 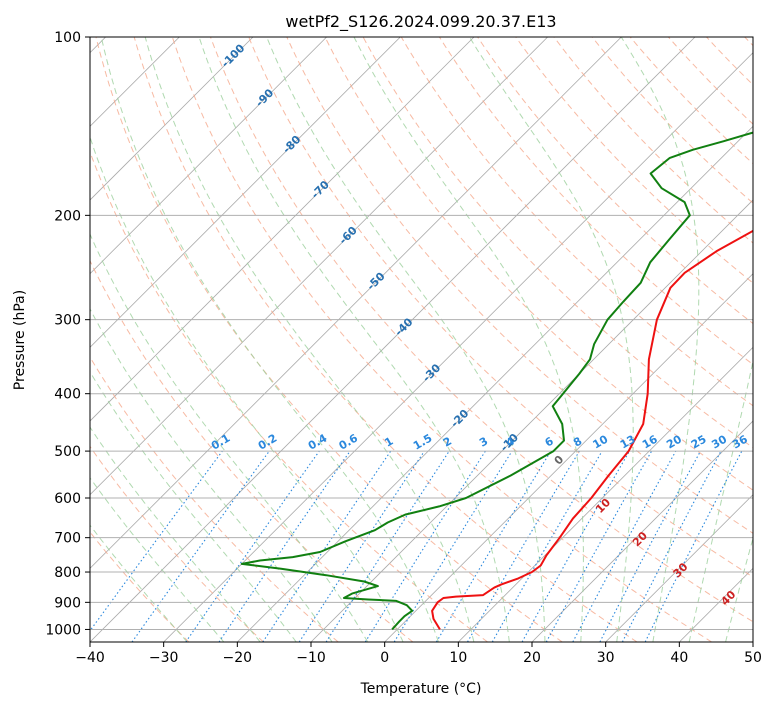 What do you see at coordinates (458, 658) in the screenshot?
I see `x-tick-label: 10` at bounding box center [458, 658].